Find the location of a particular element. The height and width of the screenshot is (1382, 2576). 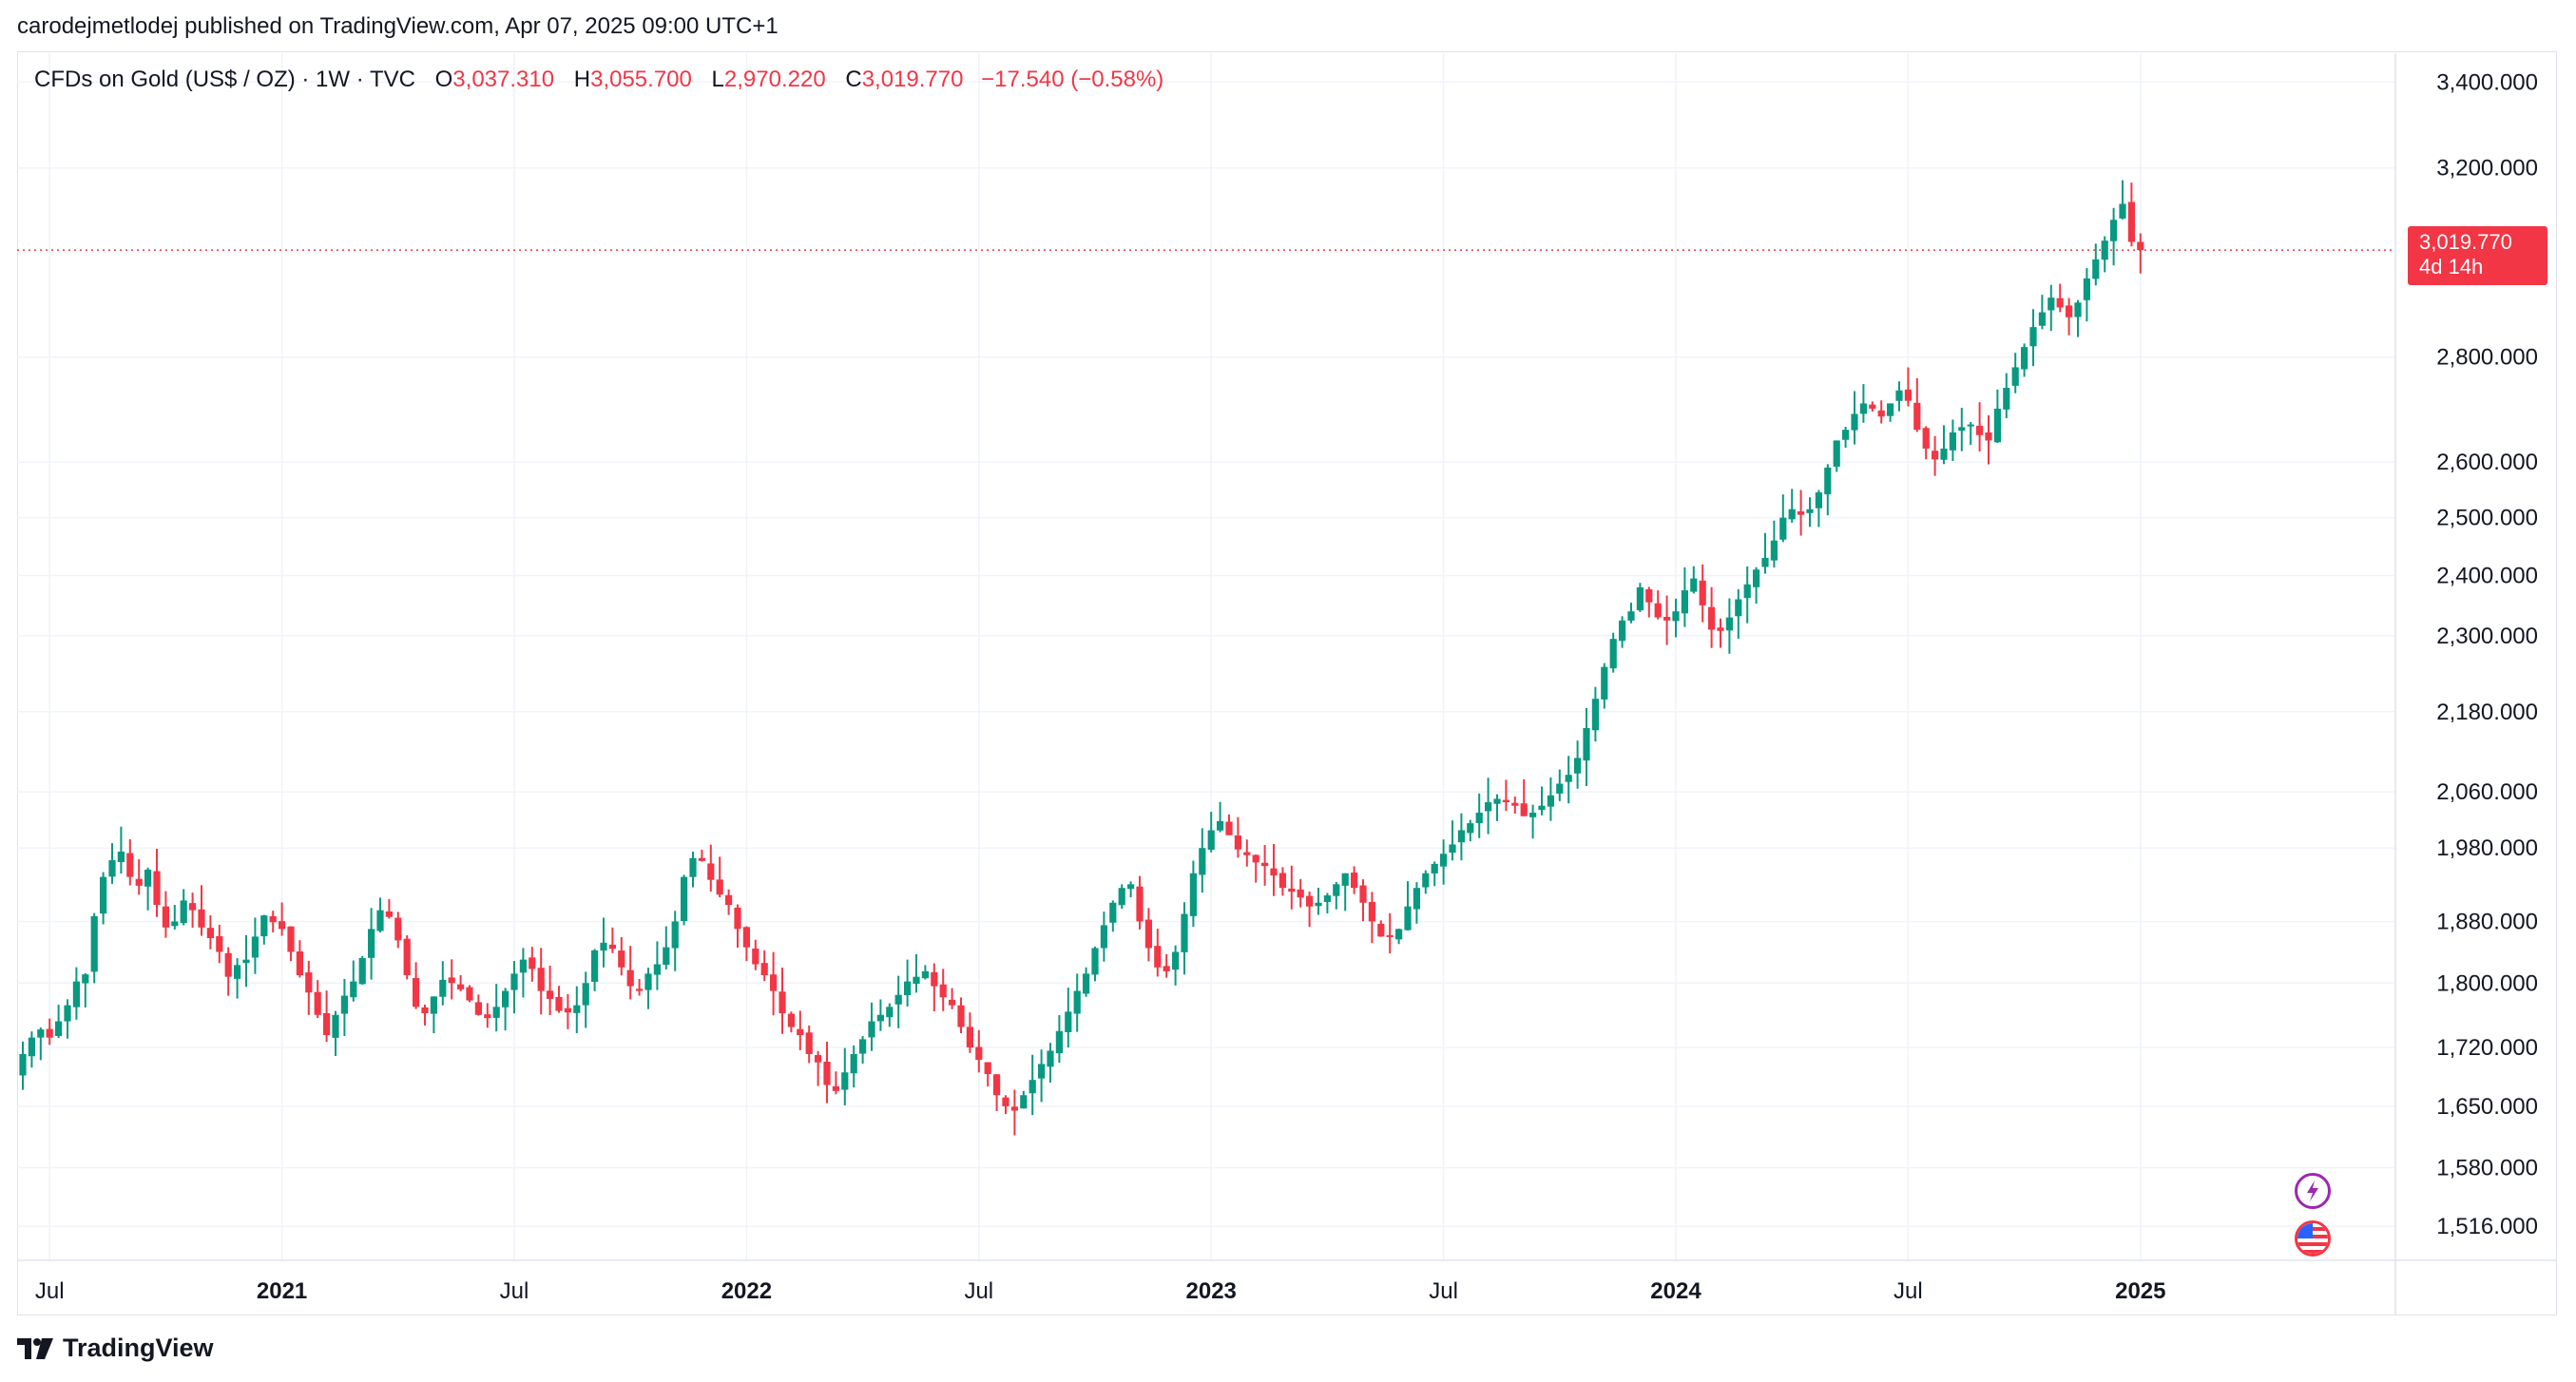

open-label: O is located at coordinates (443, 79).